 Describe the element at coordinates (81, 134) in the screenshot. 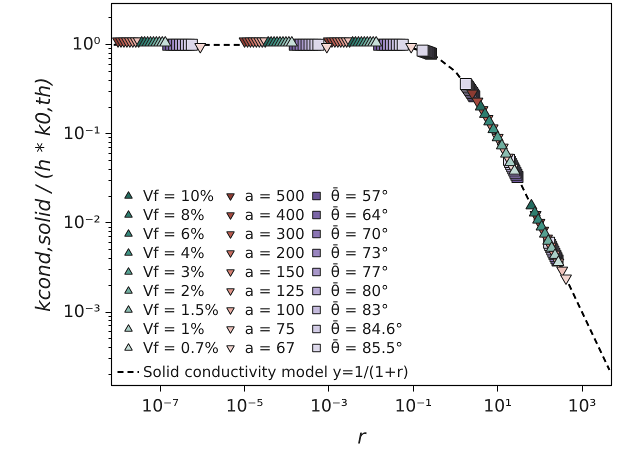

I see `y-tick-label: 10⁻¹` at that location.